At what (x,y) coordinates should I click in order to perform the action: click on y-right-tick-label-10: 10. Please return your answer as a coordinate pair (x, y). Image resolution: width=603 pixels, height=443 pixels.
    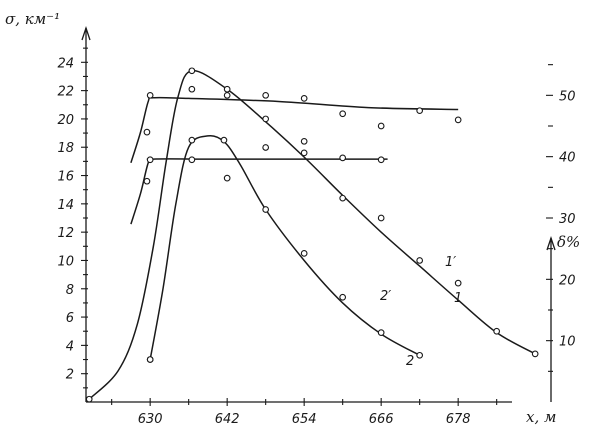
    Looking at the image, I should click on (567, 342).